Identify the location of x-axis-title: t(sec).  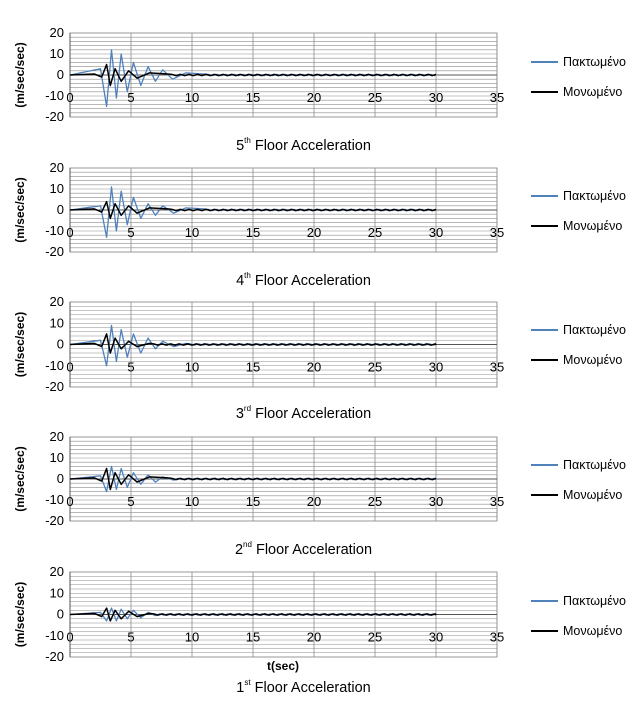
(283, 666).